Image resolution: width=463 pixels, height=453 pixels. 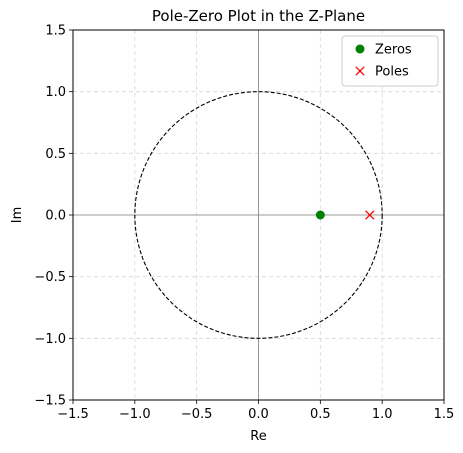 I want to click on y-tick-label: 1.5, so click(x=55, y=31).